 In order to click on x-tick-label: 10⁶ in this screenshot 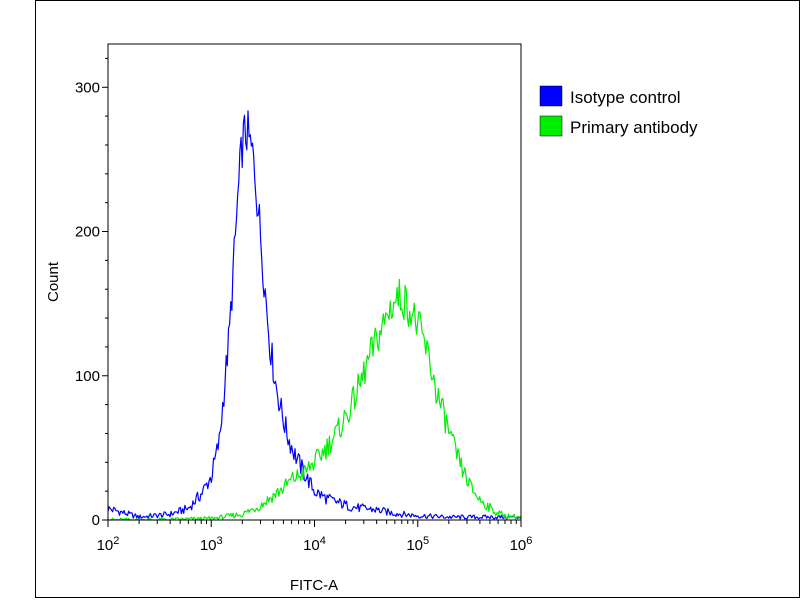, I will do `click(521, 544)`.